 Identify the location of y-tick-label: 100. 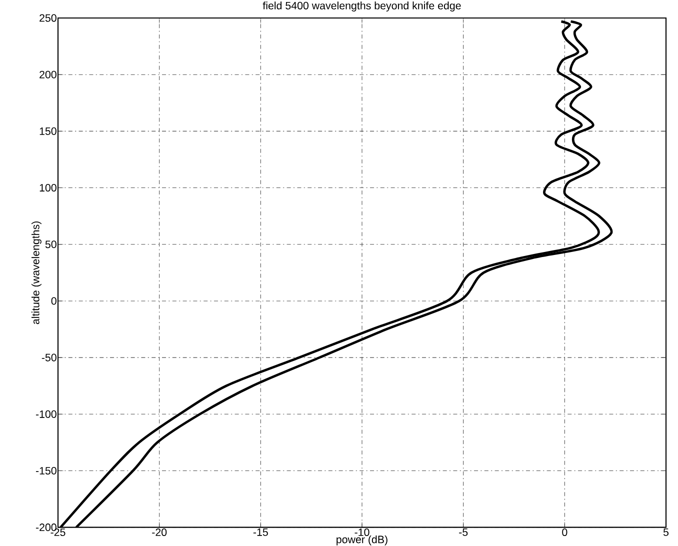
(48, 188).